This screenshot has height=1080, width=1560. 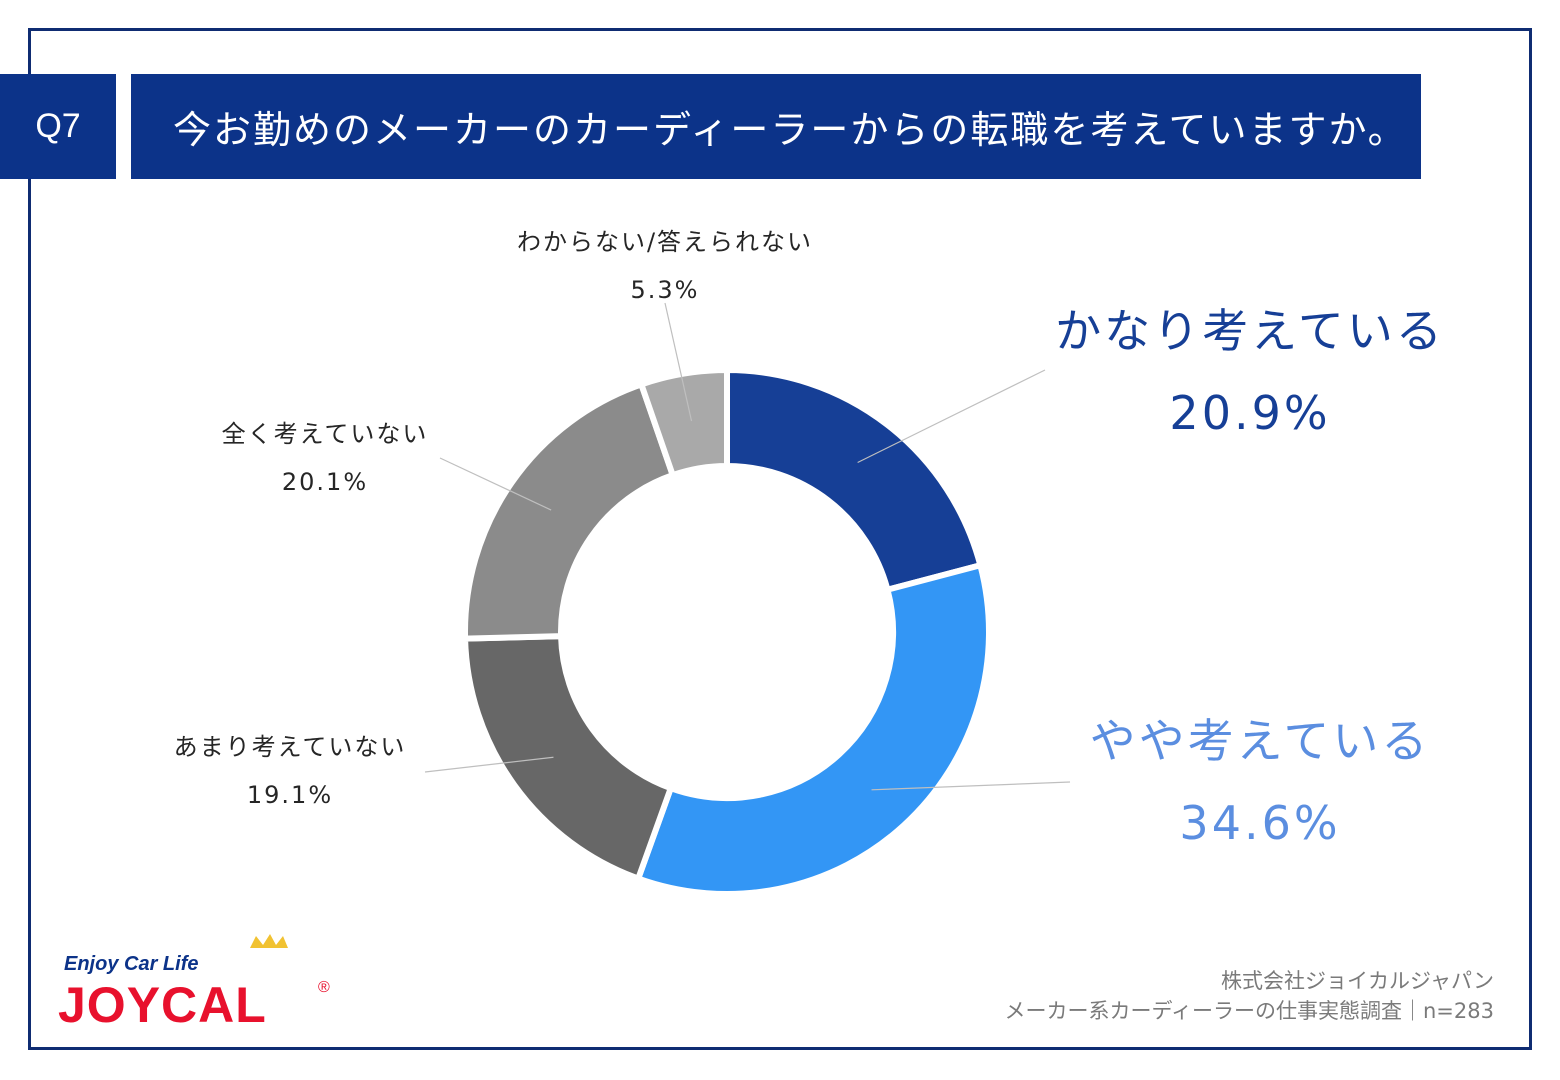 What do you see at coordinates (1250, 331) in the screenshot?
I see `slice-0-name: かなり考えている` at bounding box center [1250, 331].